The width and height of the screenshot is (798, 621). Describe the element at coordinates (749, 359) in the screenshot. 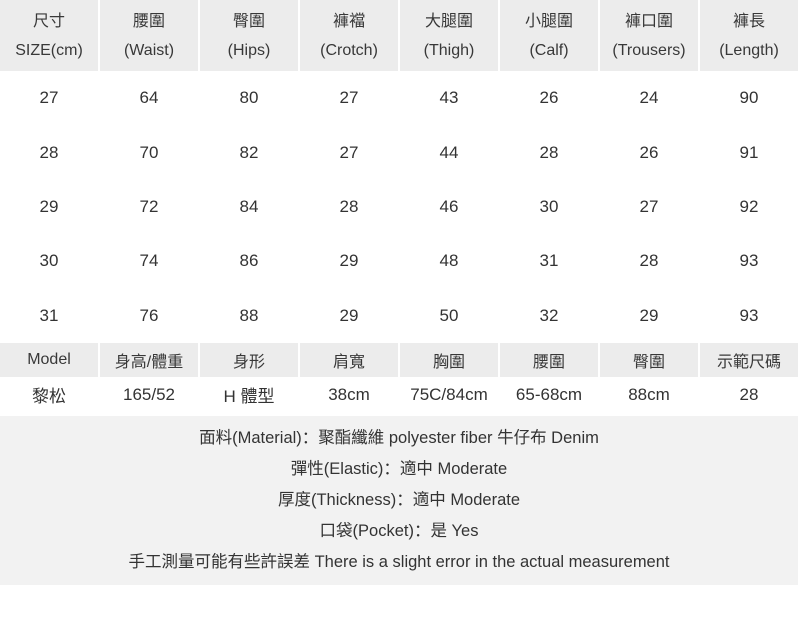

I see `model-header-demo-size: 示範尺碼` at that location.